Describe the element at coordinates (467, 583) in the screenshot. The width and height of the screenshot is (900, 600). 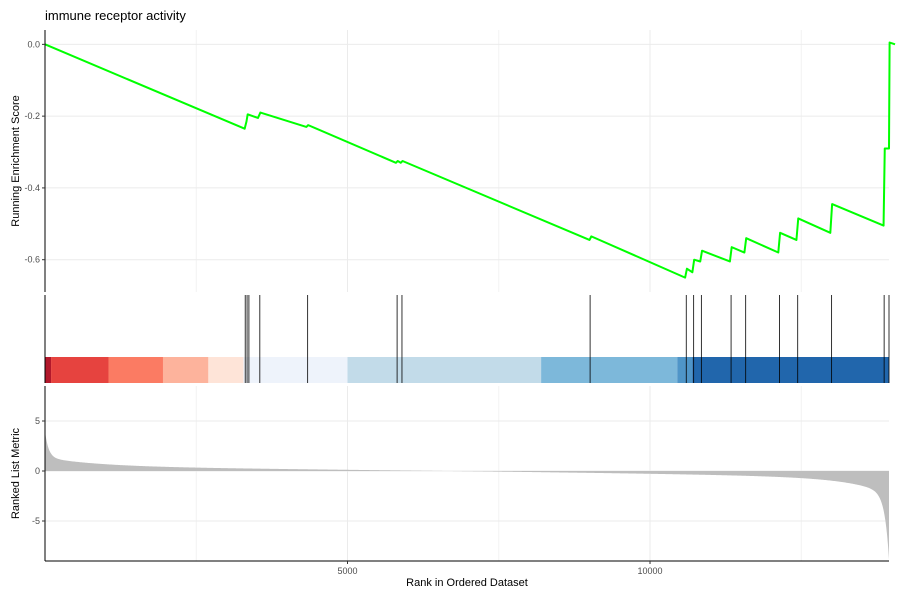
I see `x-axis-title: Rank in Ordered Dataset` at that location.